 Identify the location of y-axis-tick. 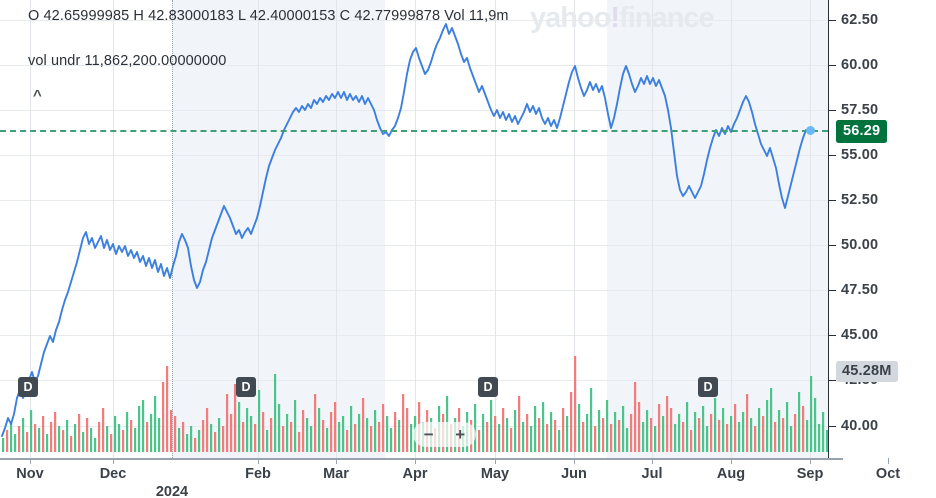
(832, 156).